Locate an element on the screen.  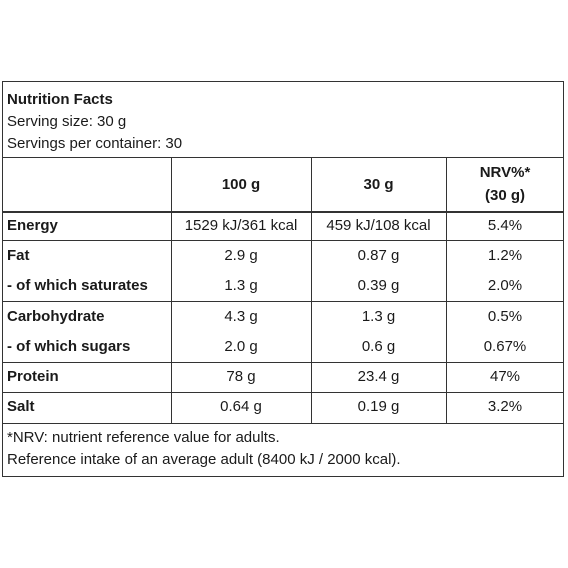
nutrition-title: Nutrition Facts is located at coordinates (60, 99).